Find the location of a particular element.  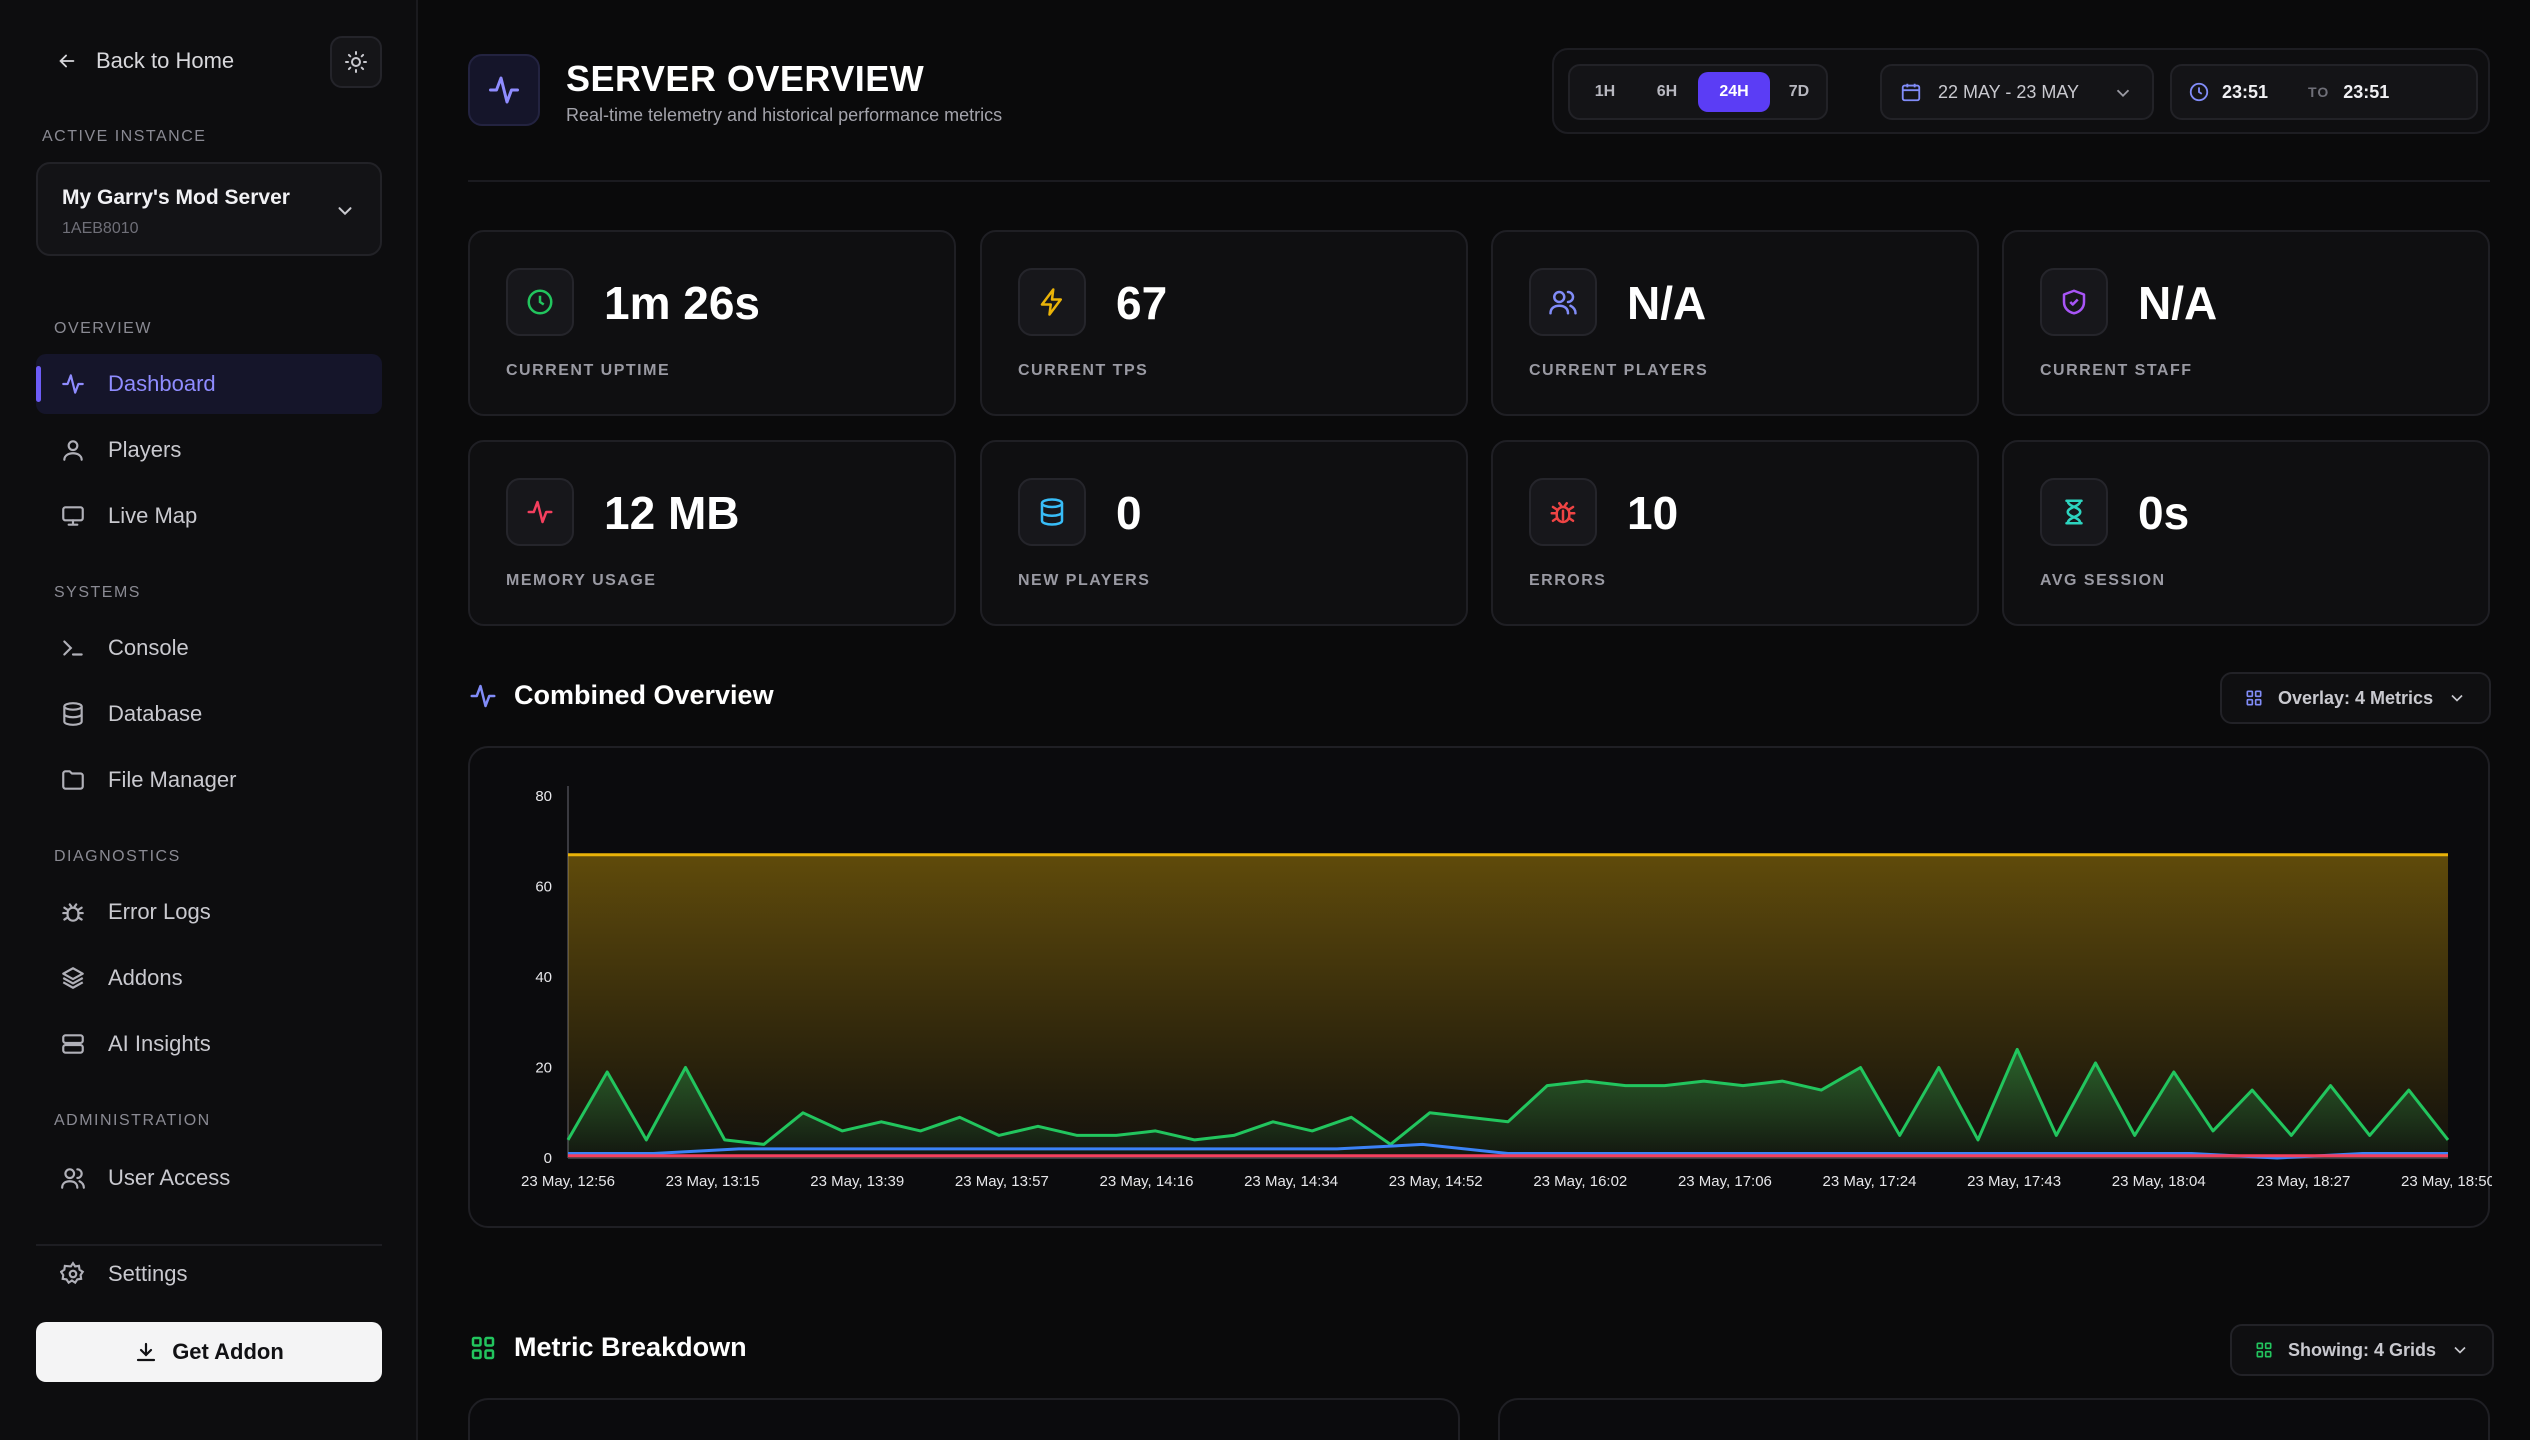

date-range-picker: 22 MAY - 23 MAY is located at coordinates (2017, 92).